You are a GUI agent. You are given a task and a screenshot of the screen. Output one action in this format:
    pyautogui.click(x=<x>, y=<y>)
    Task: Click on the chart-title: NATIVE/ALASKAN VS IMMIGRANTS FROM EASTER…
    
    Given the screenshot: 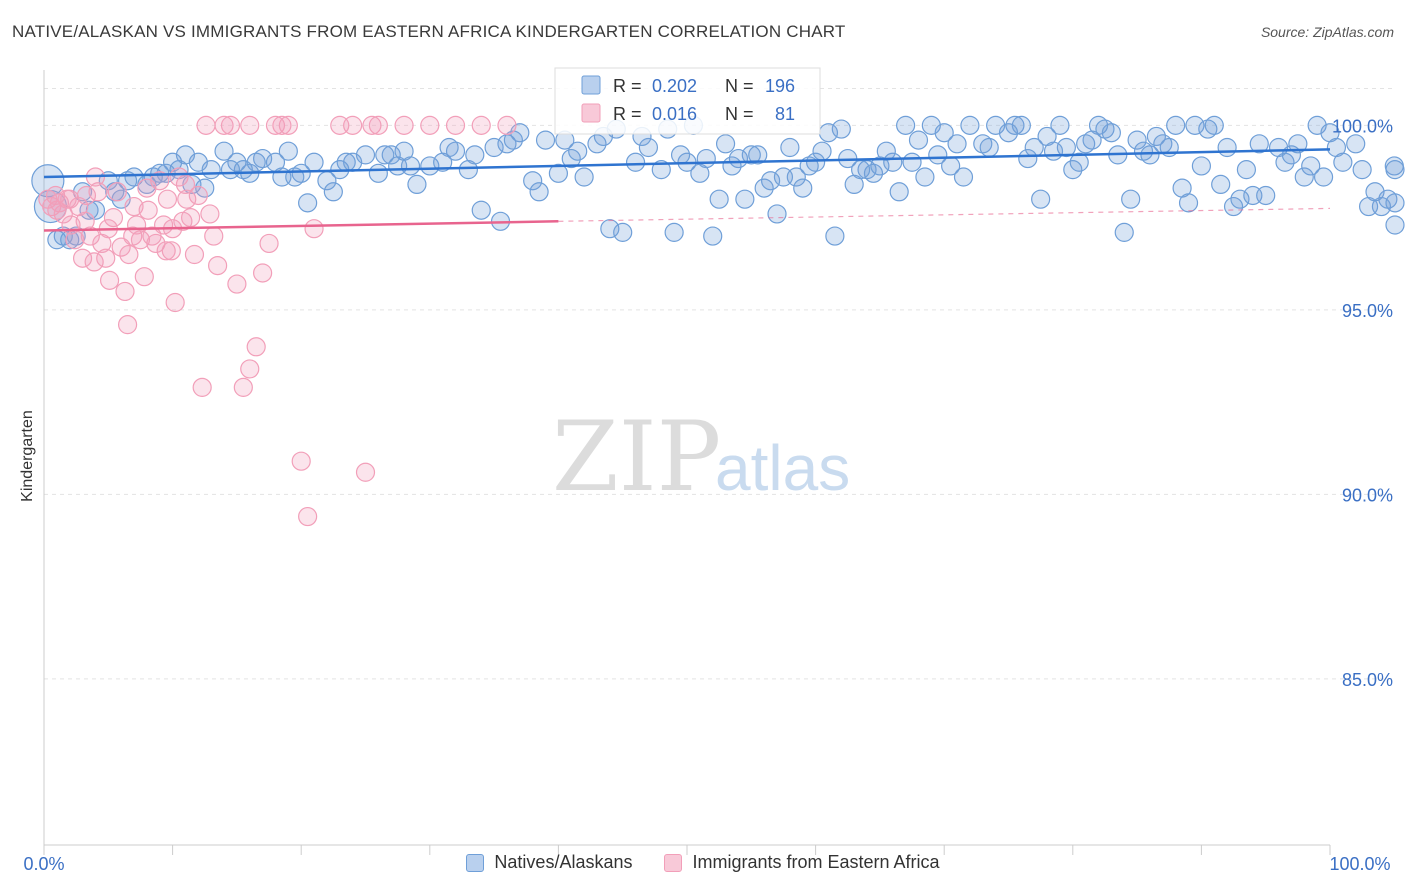 What is the action you would take?
    pyautogui.click(x=429, y=31)
    